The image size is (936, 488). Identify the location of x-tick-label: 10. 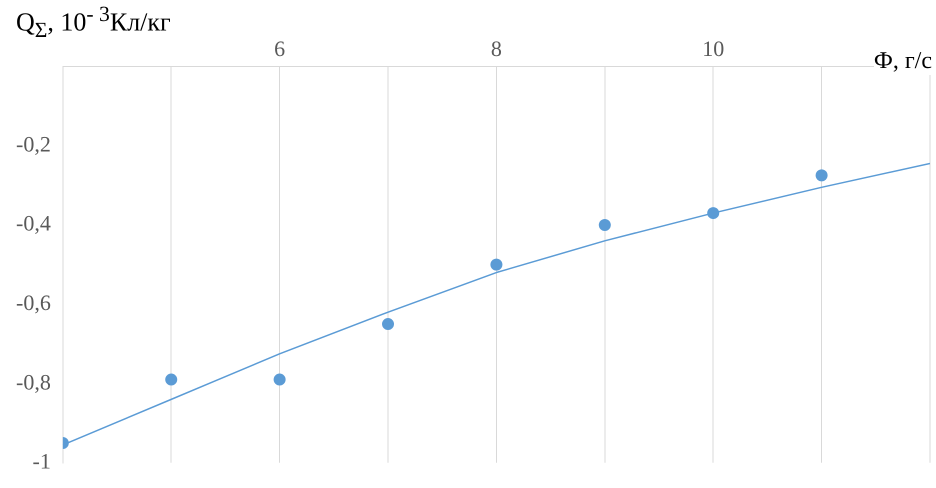
(713, 48).